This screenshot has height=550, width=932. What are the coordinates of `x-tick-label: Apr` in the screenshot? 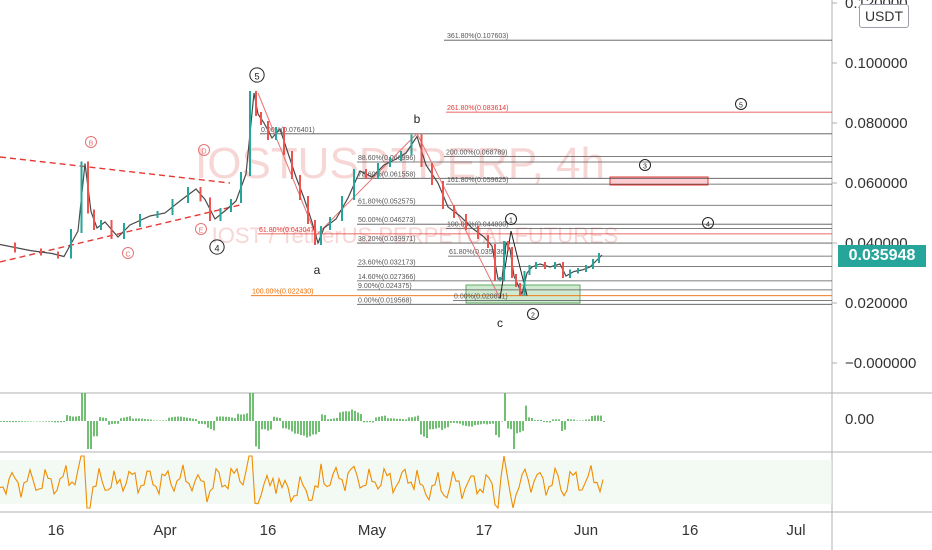 It's located at (164, 530).